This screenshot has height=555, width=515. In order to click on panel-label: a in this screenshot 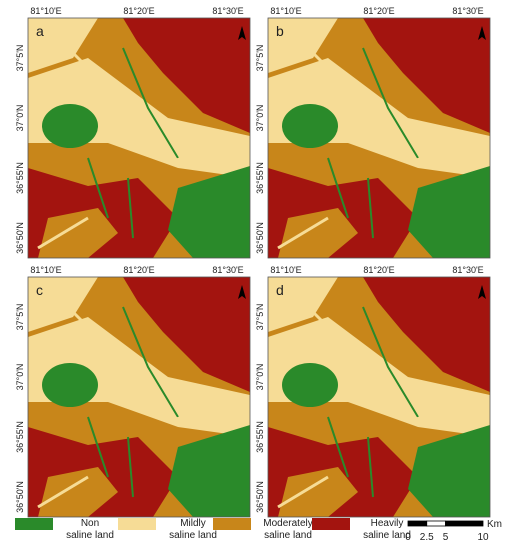, I will do `click(40, 31)`.